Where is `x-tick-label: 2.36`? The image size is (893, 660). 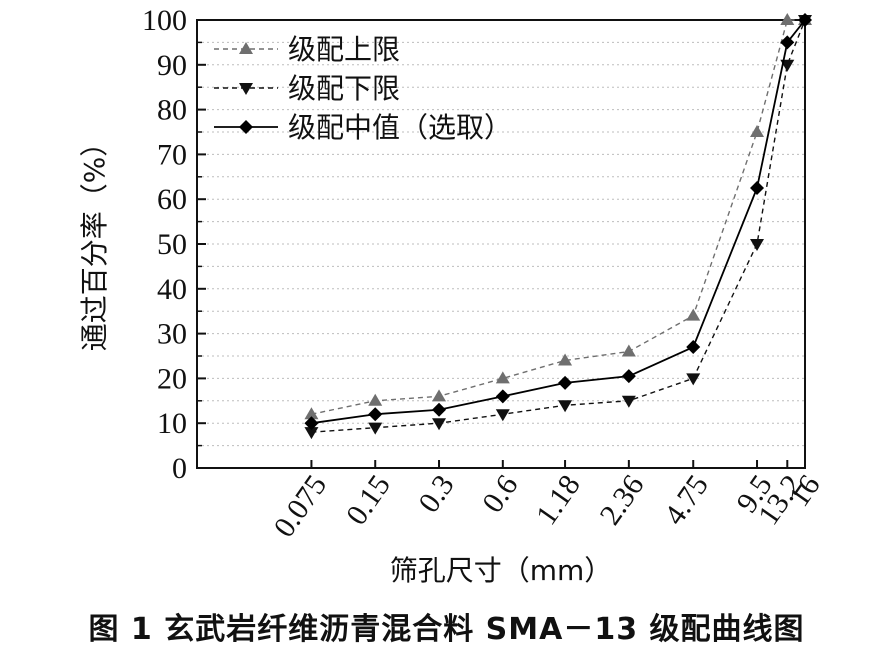 x-tick-label: 2.36 is located at coordinates (621, 500).